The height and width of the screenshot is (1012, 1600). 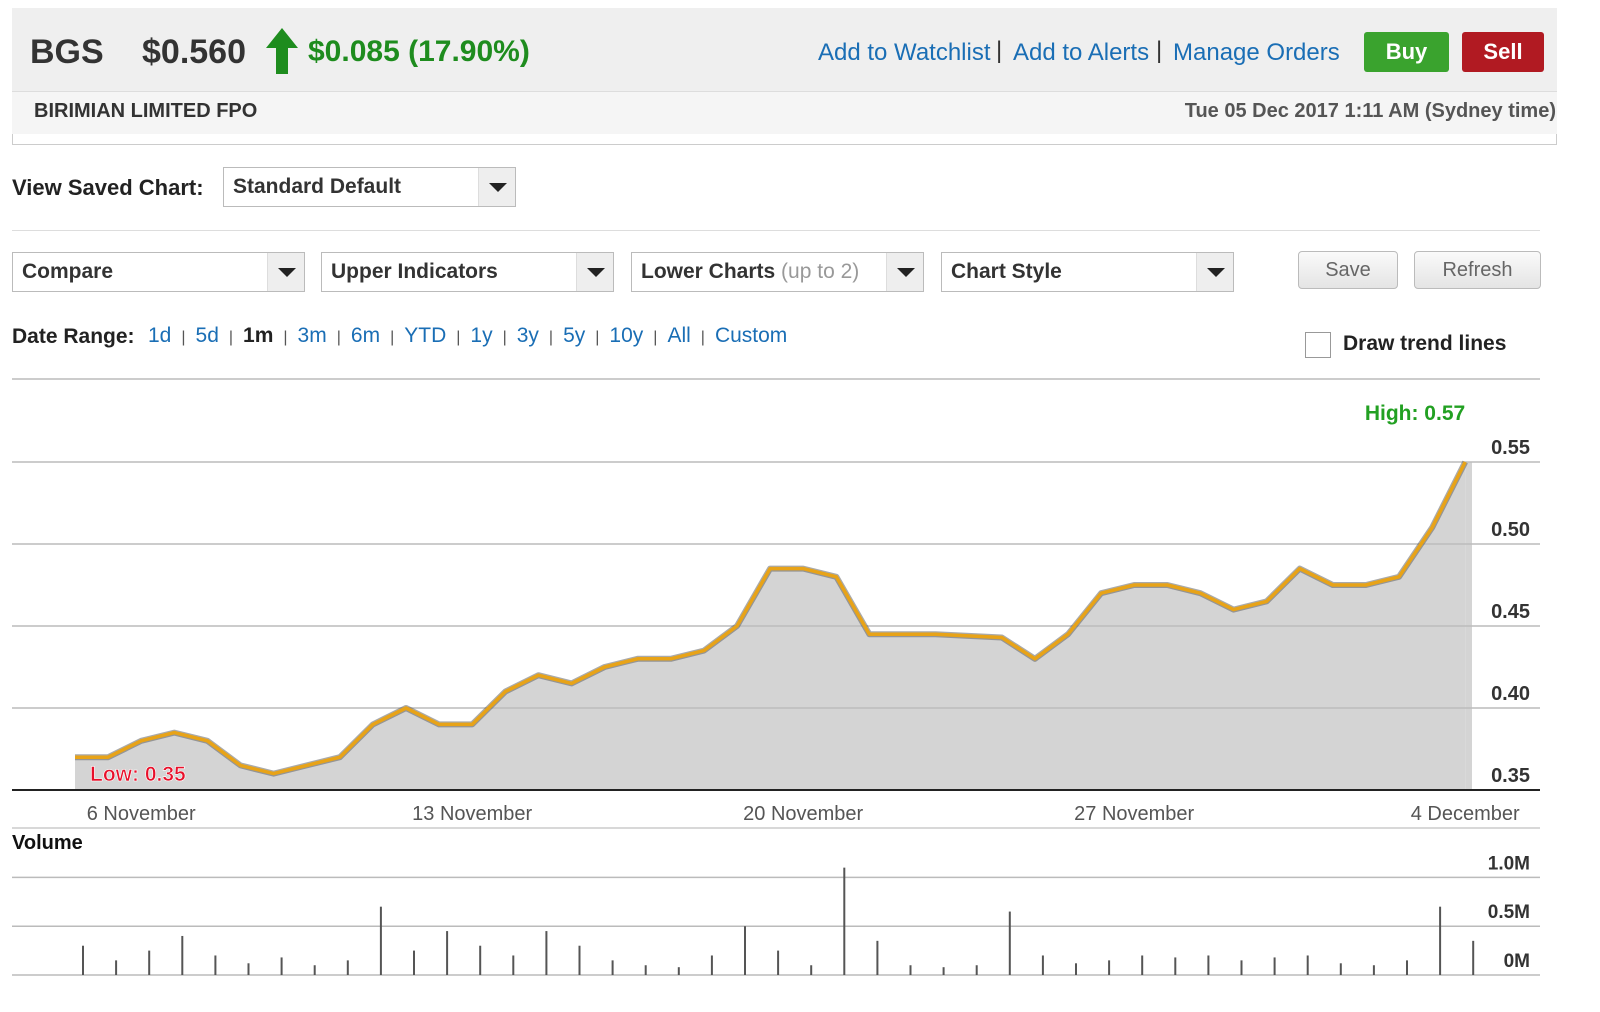 I want to click on date-range-option: 5d, so click(x=207, y=335).